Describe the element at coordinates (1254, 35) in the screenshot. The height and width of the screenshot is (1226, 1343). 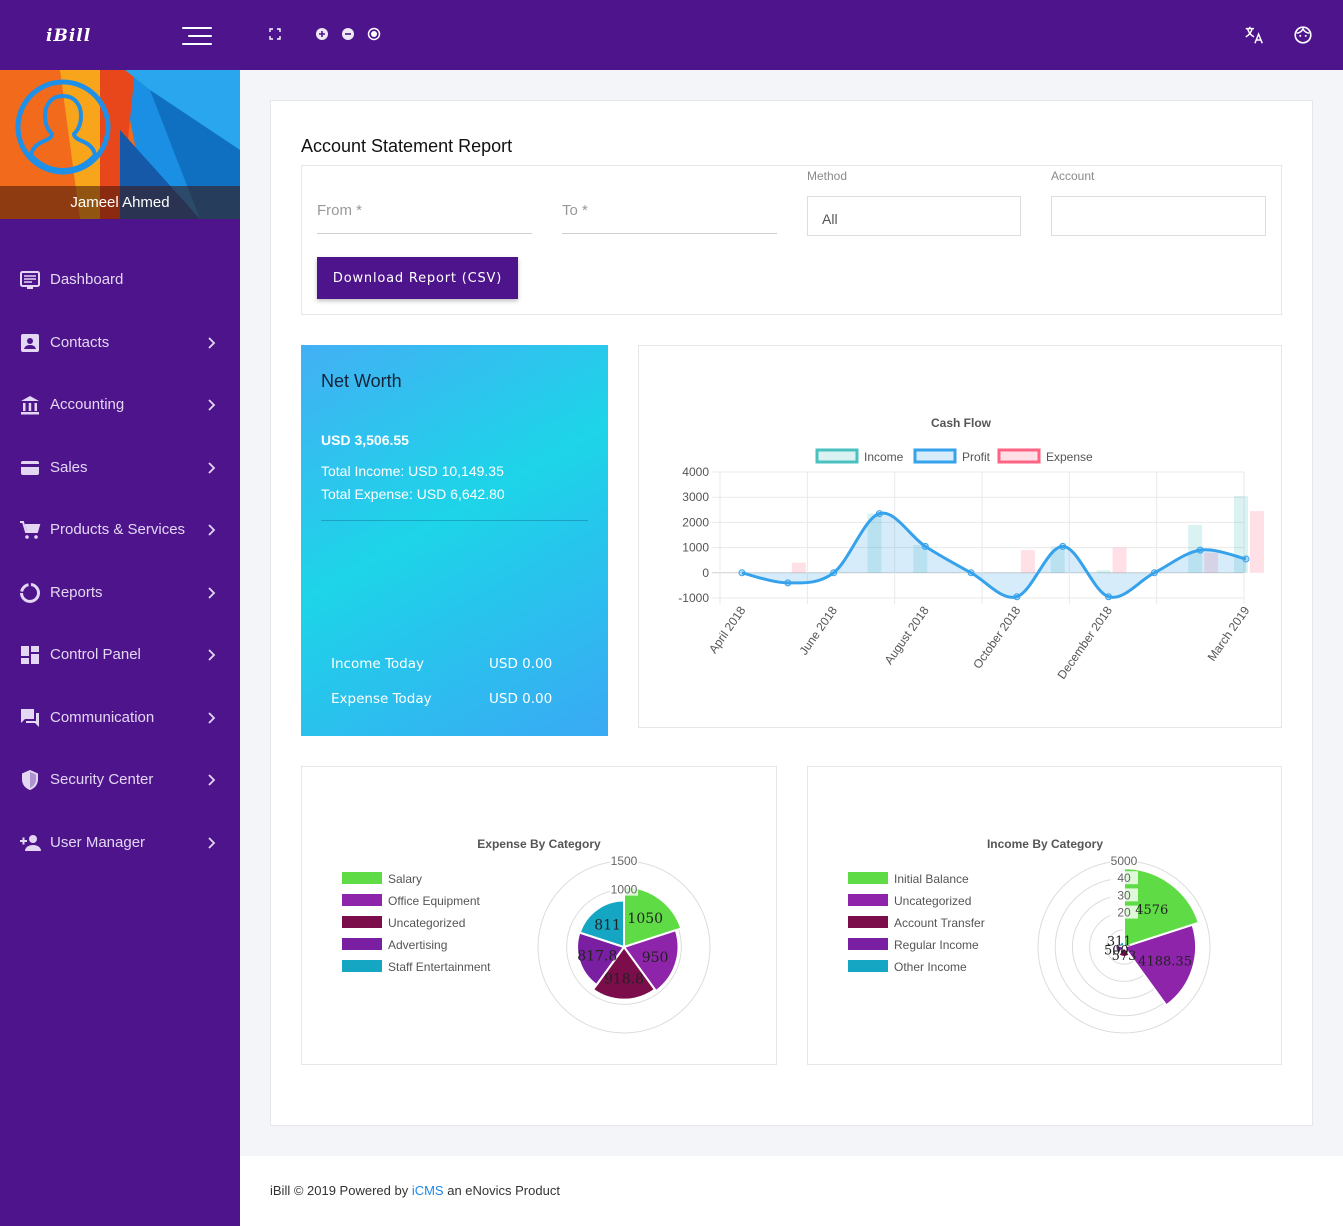
I see `translate-icon` at that location.